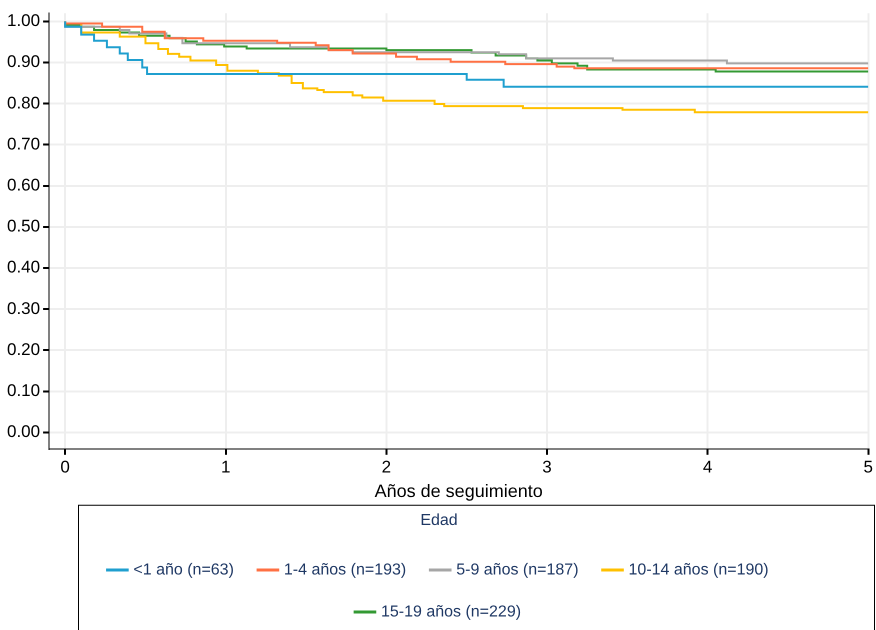  I want to click on legend-label: 10-14 años (n=190), so click(698, 569).